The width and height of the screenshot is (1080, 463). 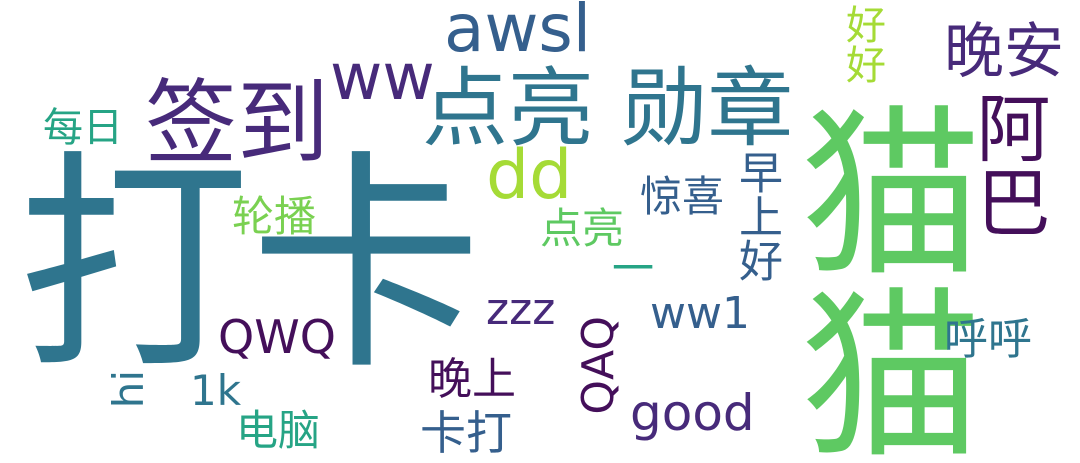 What do you see at coordinates (598, 365) in the screenshot?
I see `word-qaq: QAQ` at bounding box center [598, 365].